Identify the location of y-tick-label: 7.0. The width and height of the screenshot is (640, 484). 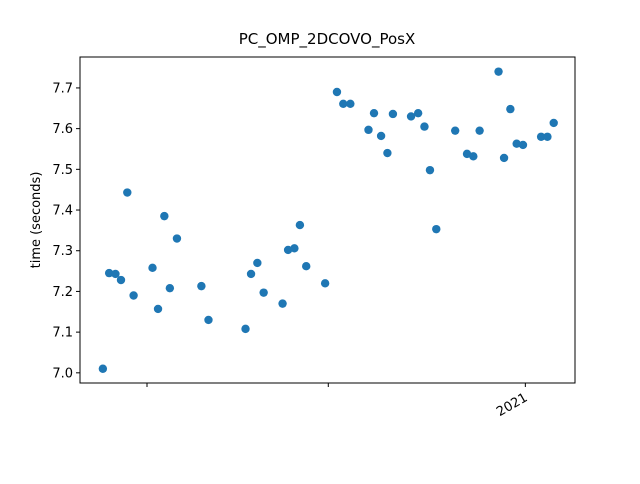
(62, 373).